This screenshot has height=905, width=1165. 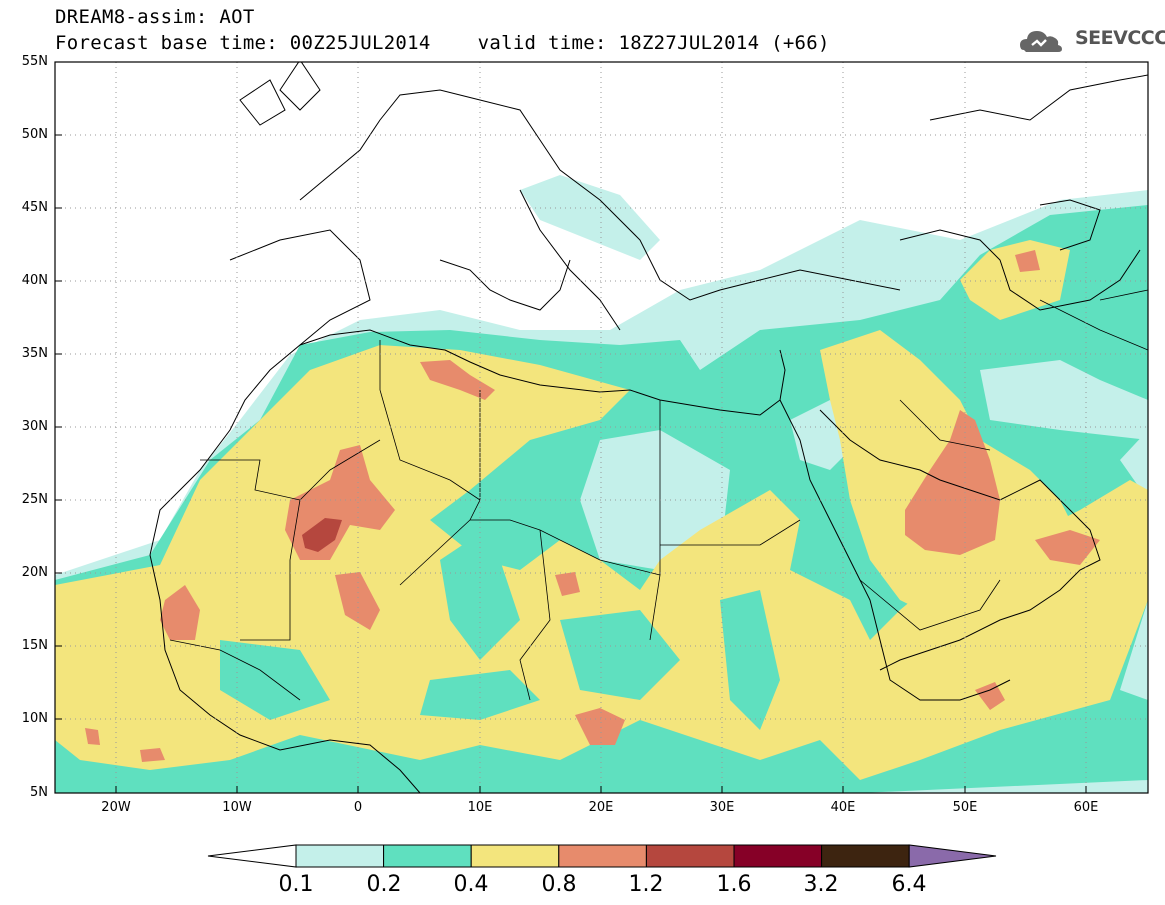 What do you see at coordinates (480, 807) in the screenshot?
I see `lon-label: 10E` at bounding box center [480, 807].